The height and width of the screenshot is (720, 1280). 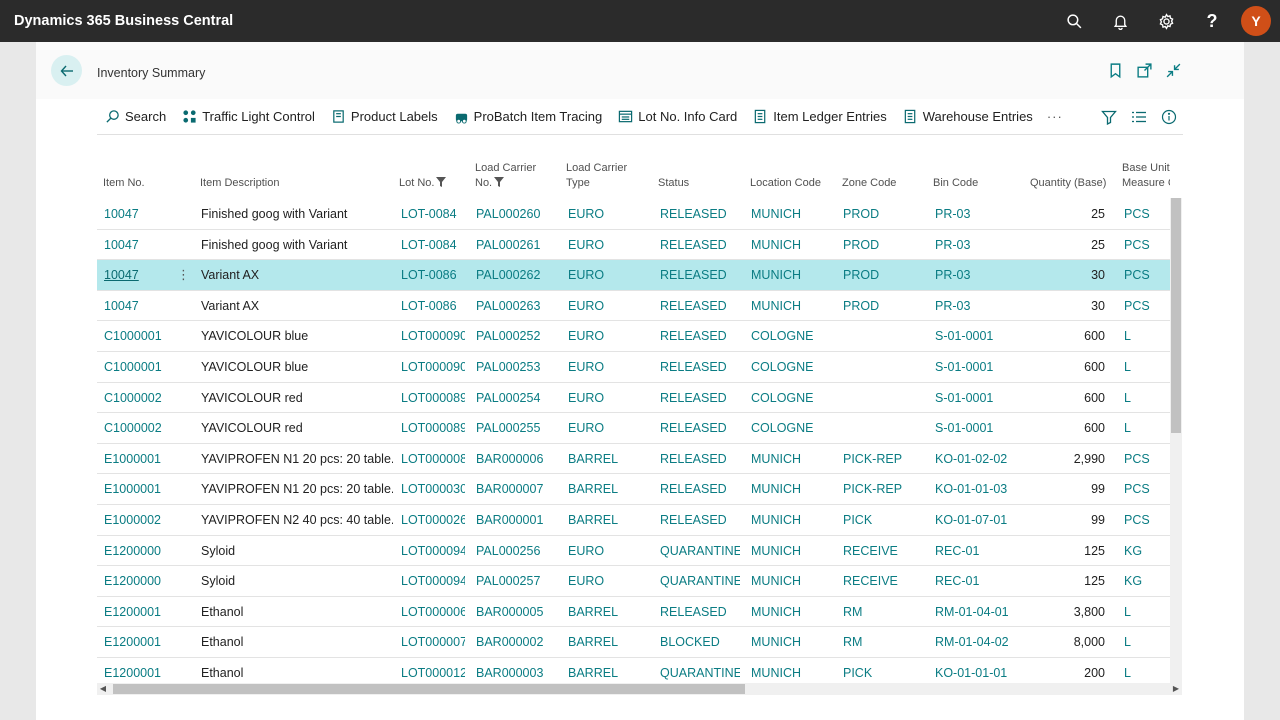 What do you see at coordinates (384, 117) in the screenshot?
I see `product-labels-action: Product Labels` at bounding box center [384, 117].